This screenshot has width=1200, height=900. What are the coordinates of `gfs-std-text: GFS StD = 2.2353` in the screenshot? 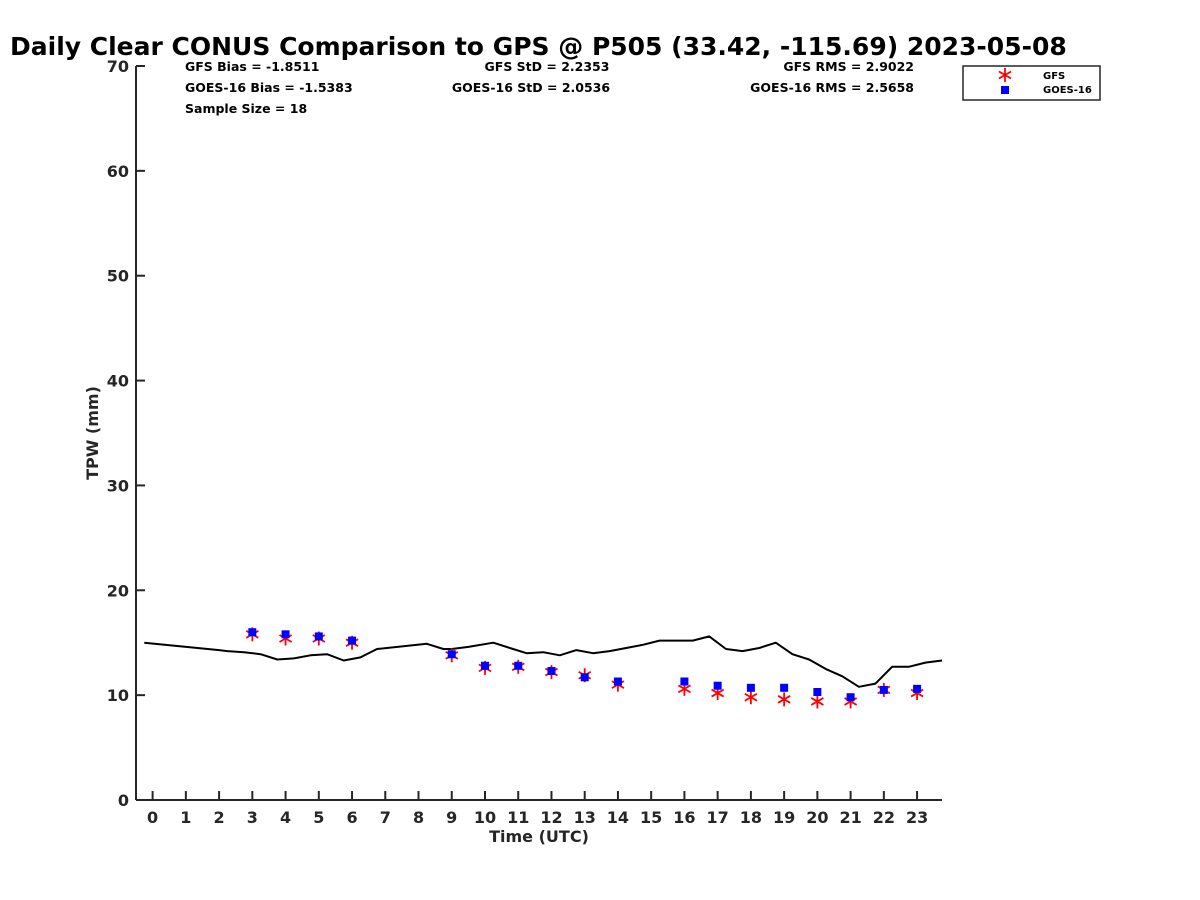 It's located at (547, 66).